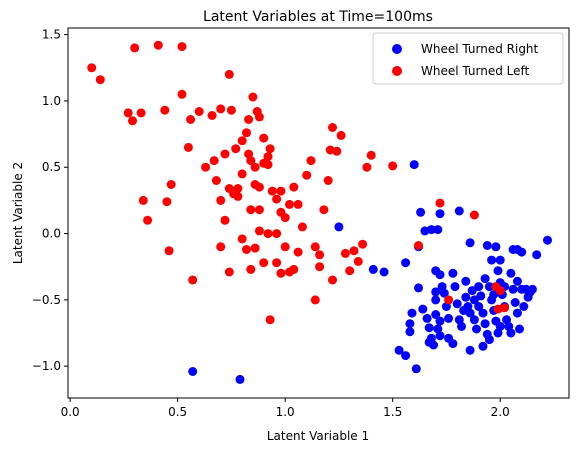  Describe the element at coordinates (318, 436) in the screenshot. I see `x-axis-label: Latent Variable 1` at that location.